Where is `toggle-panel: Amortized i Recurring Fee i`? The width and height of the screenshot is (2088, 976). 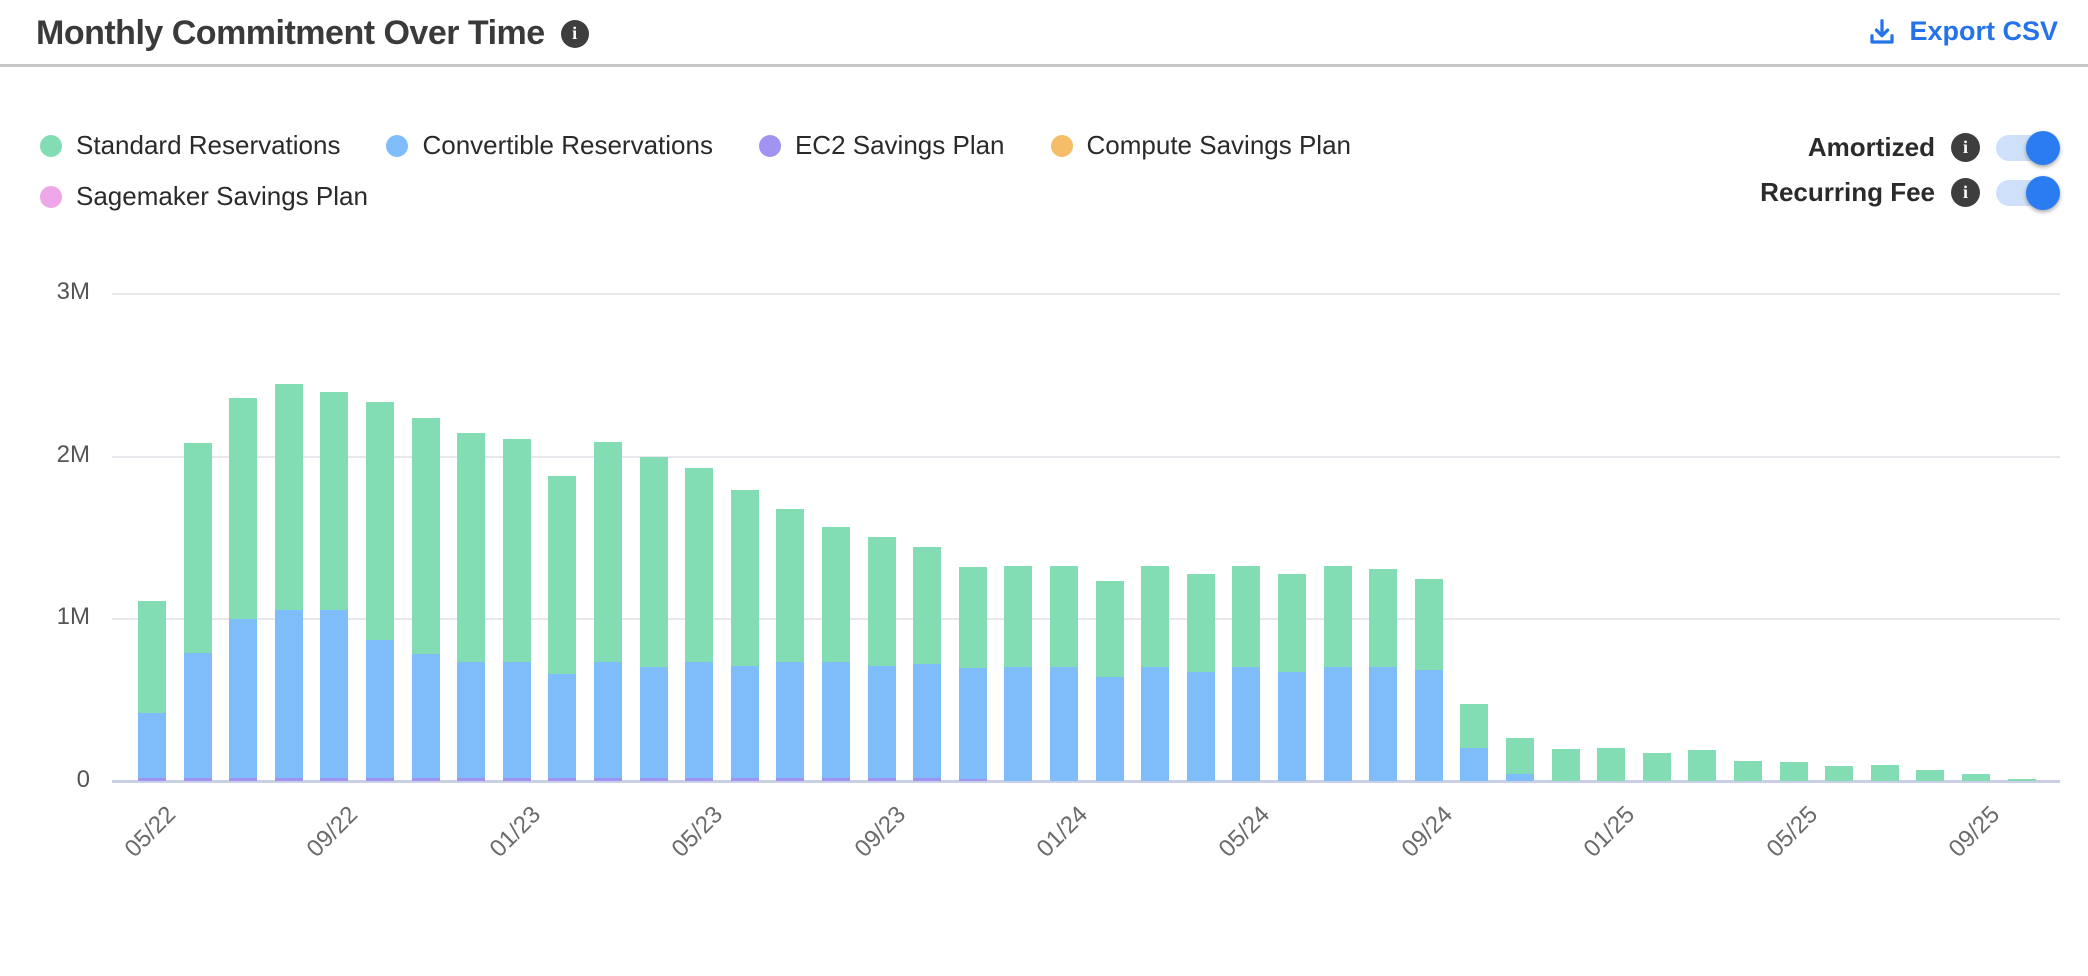
toggle-panel: Amortized i Recurring Fee i is located at coordinates (1910, 170).